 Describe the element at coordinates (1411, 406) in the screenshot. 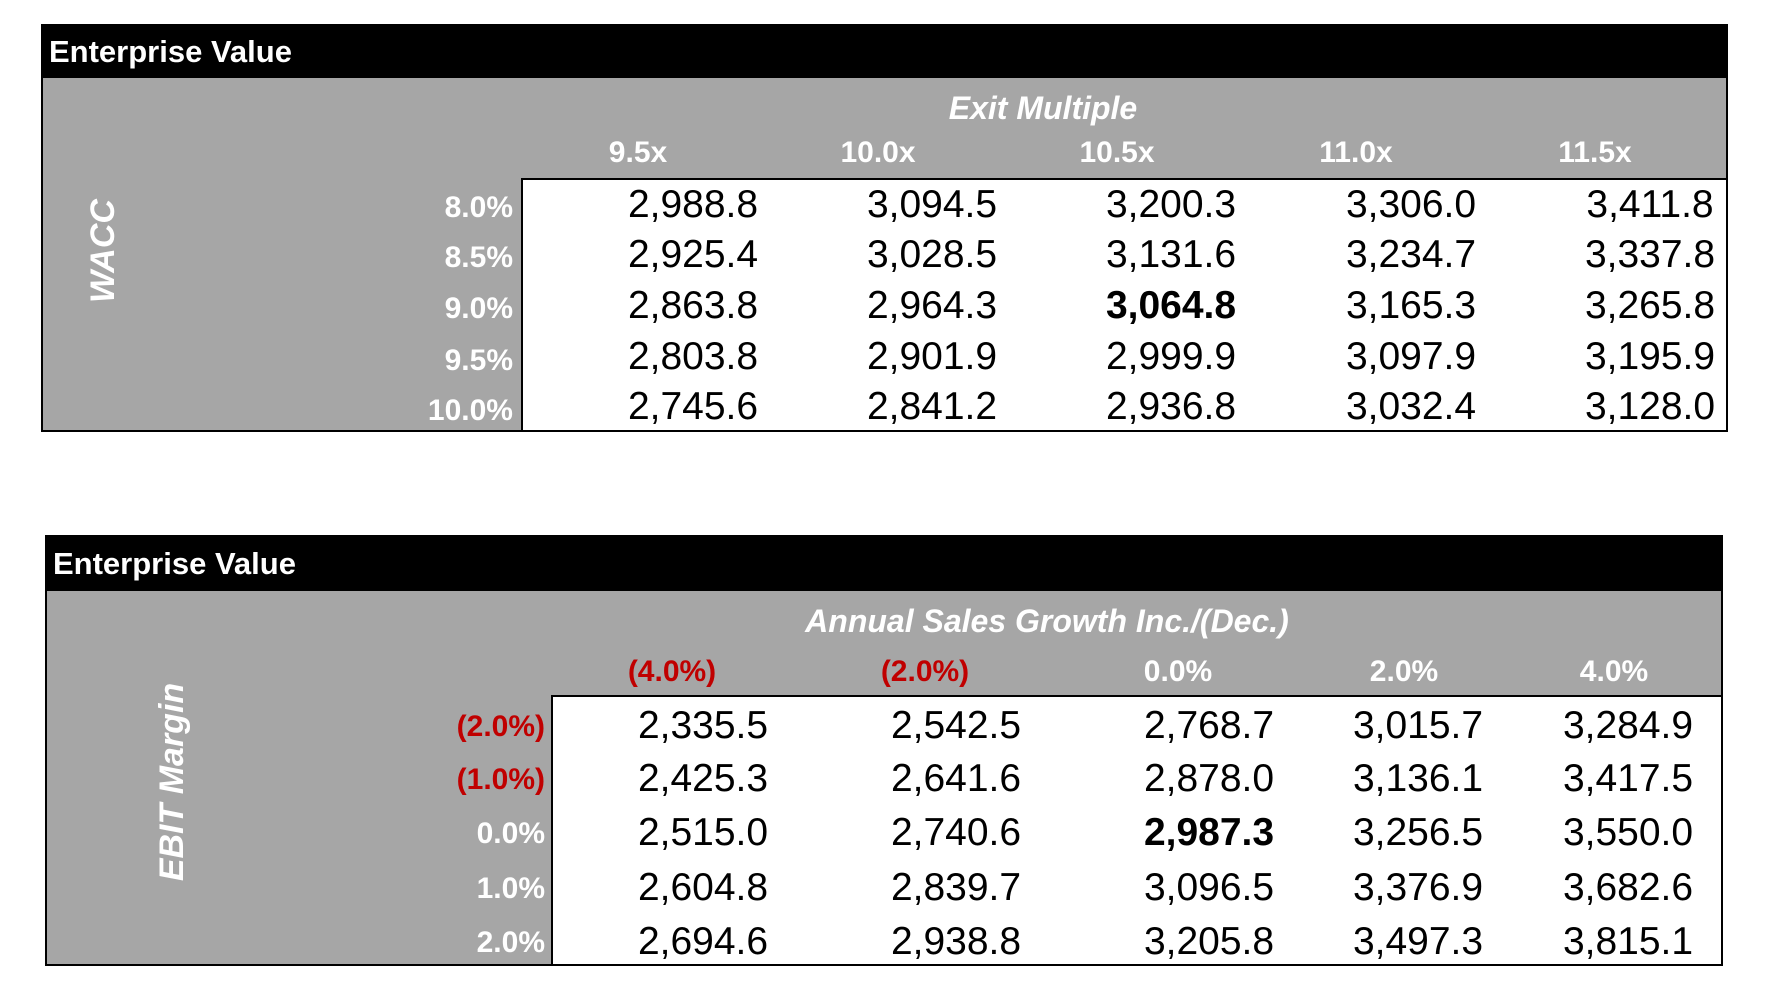

I see `value-cell: 3,032.4` at that location.